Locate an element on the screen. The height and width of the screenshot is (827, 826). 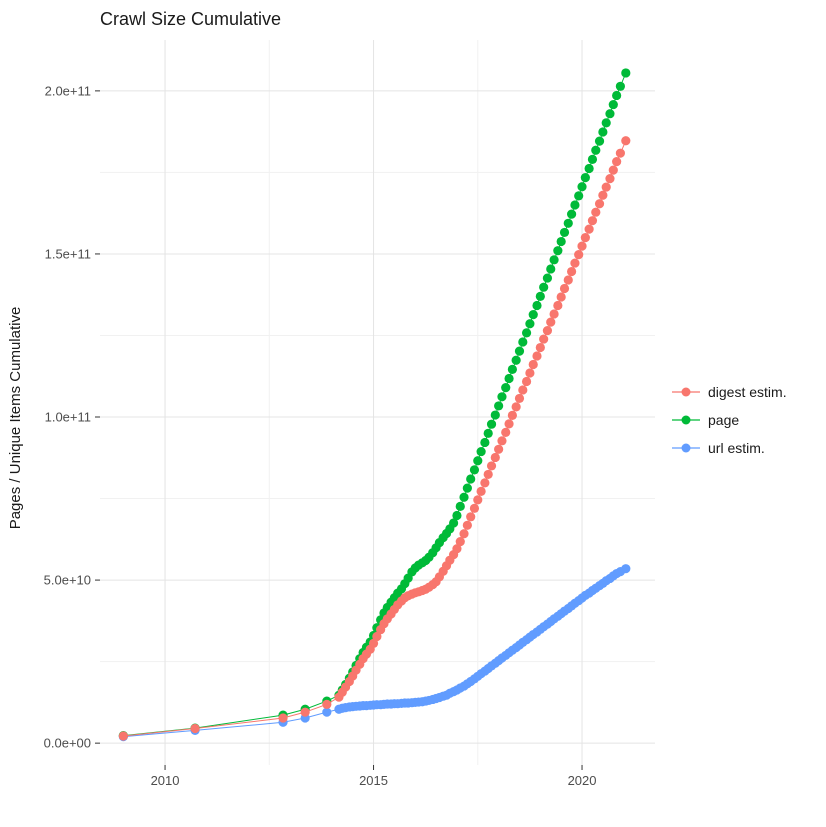
y-tick-label: 1.0e+11 is located at coordinates (68, 417).